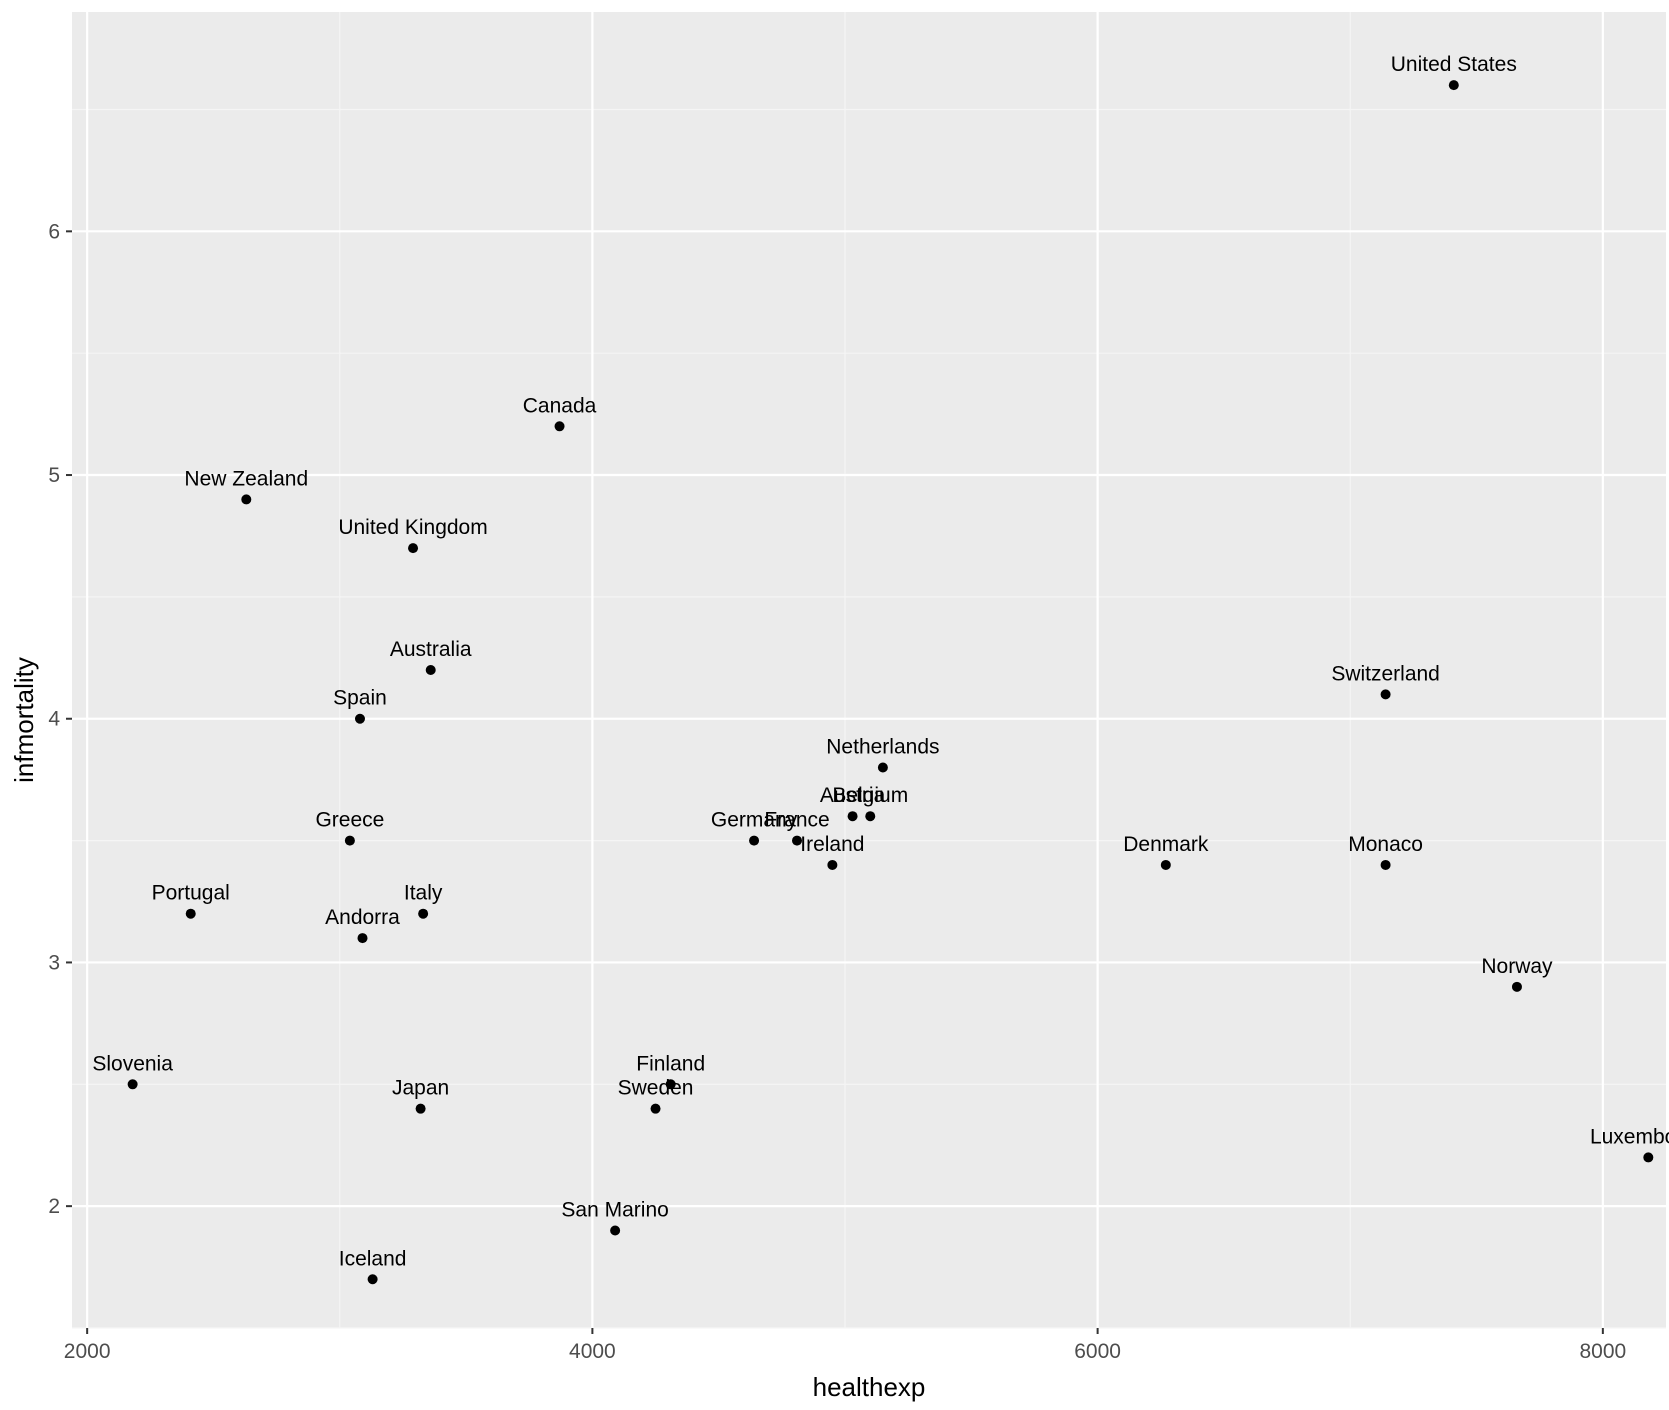 The width and height of the screenshot is (1669, 1410). Describe the element at coordinates (362, 917) in the screenshot. I see `point-label: Andorra` at that location.